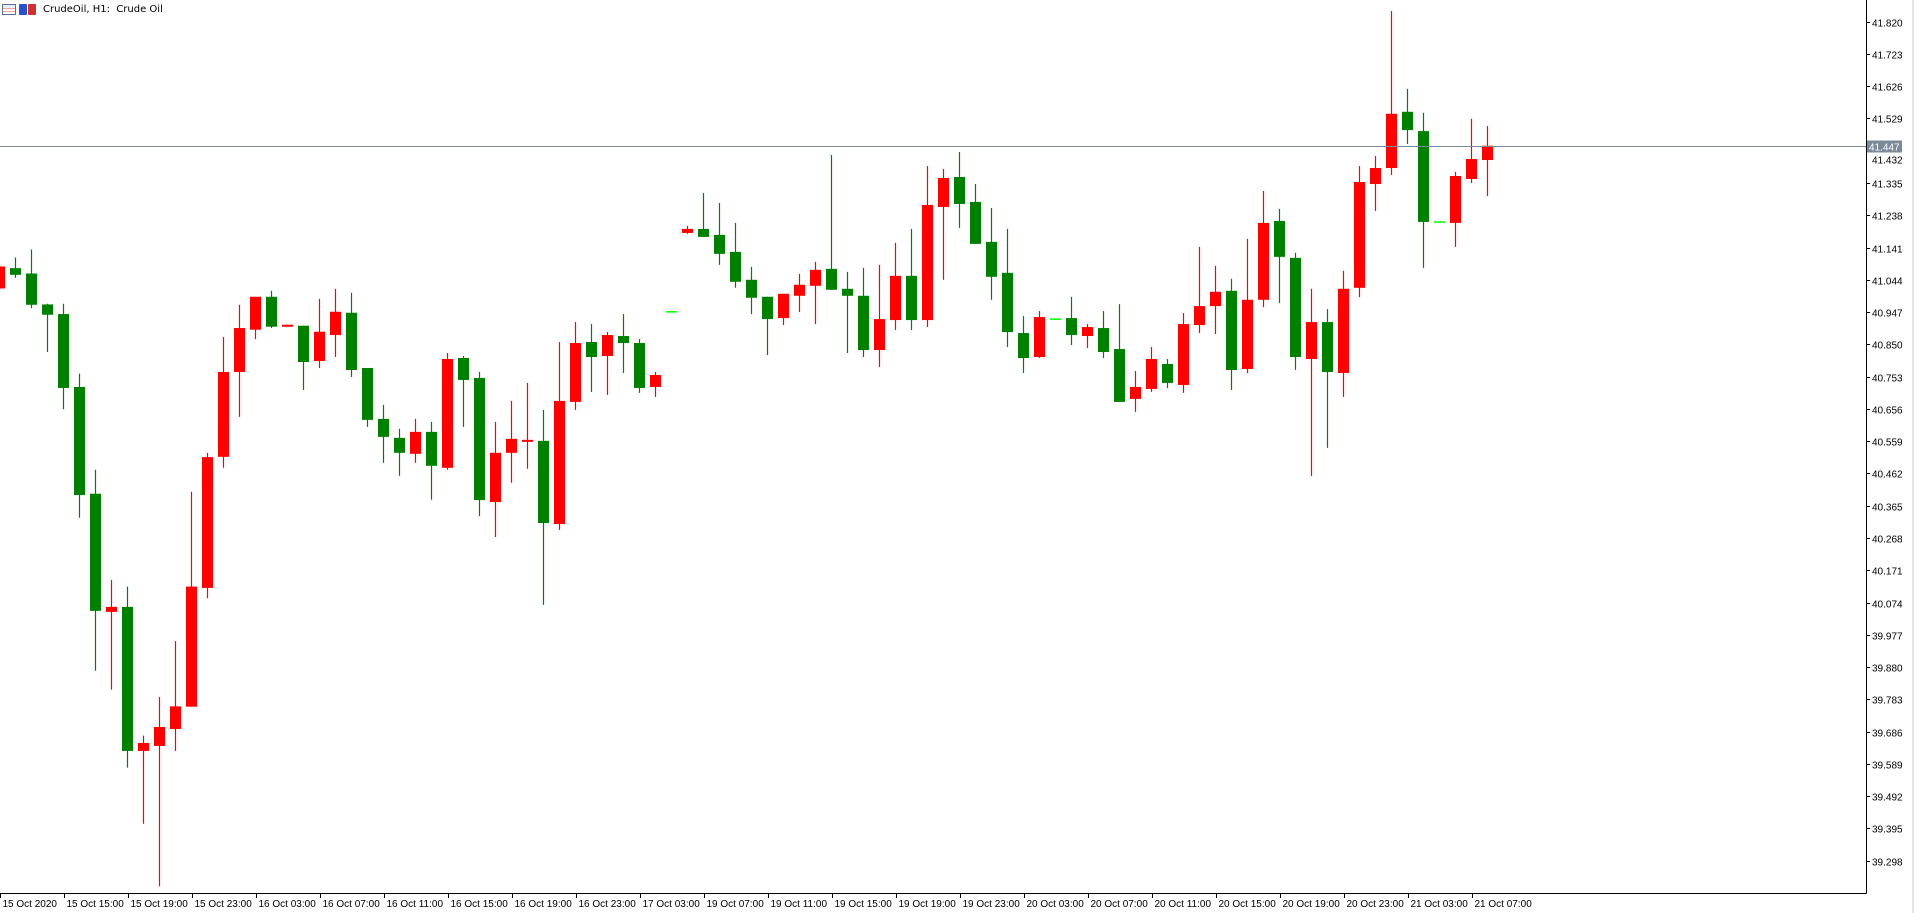 The image size is (1915, 913). I want to click on time-tick-label: 20 Oct 07:00, so click(1120, 904).